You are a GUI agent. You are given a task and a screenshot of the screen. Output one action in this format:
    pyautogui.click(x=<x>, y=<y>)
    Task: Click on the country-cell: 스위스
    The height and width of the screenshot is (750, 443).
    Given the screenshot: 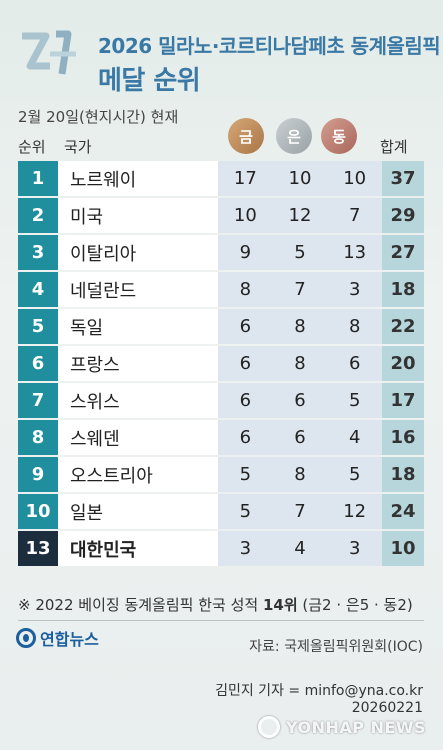 What is the action you would take?
    pyautogui.click(x=138, y=400)
    